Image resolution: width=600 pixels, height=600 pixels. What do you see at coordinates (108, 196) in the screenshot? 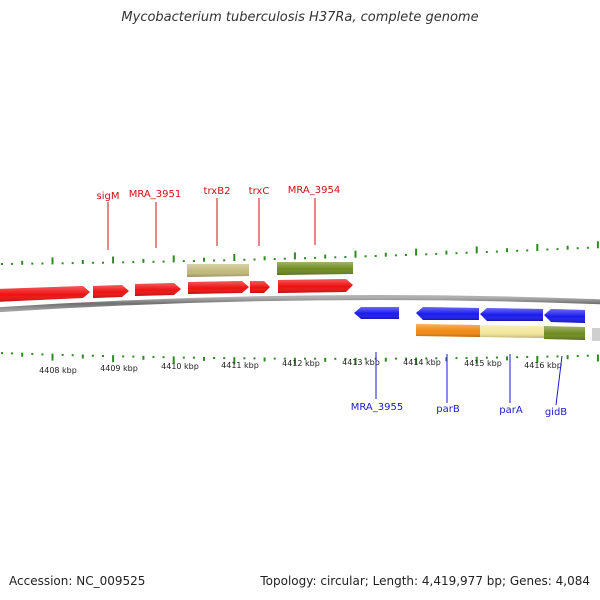
I see `gene-label-sigM: sigM` at bounding box center [108, 196].